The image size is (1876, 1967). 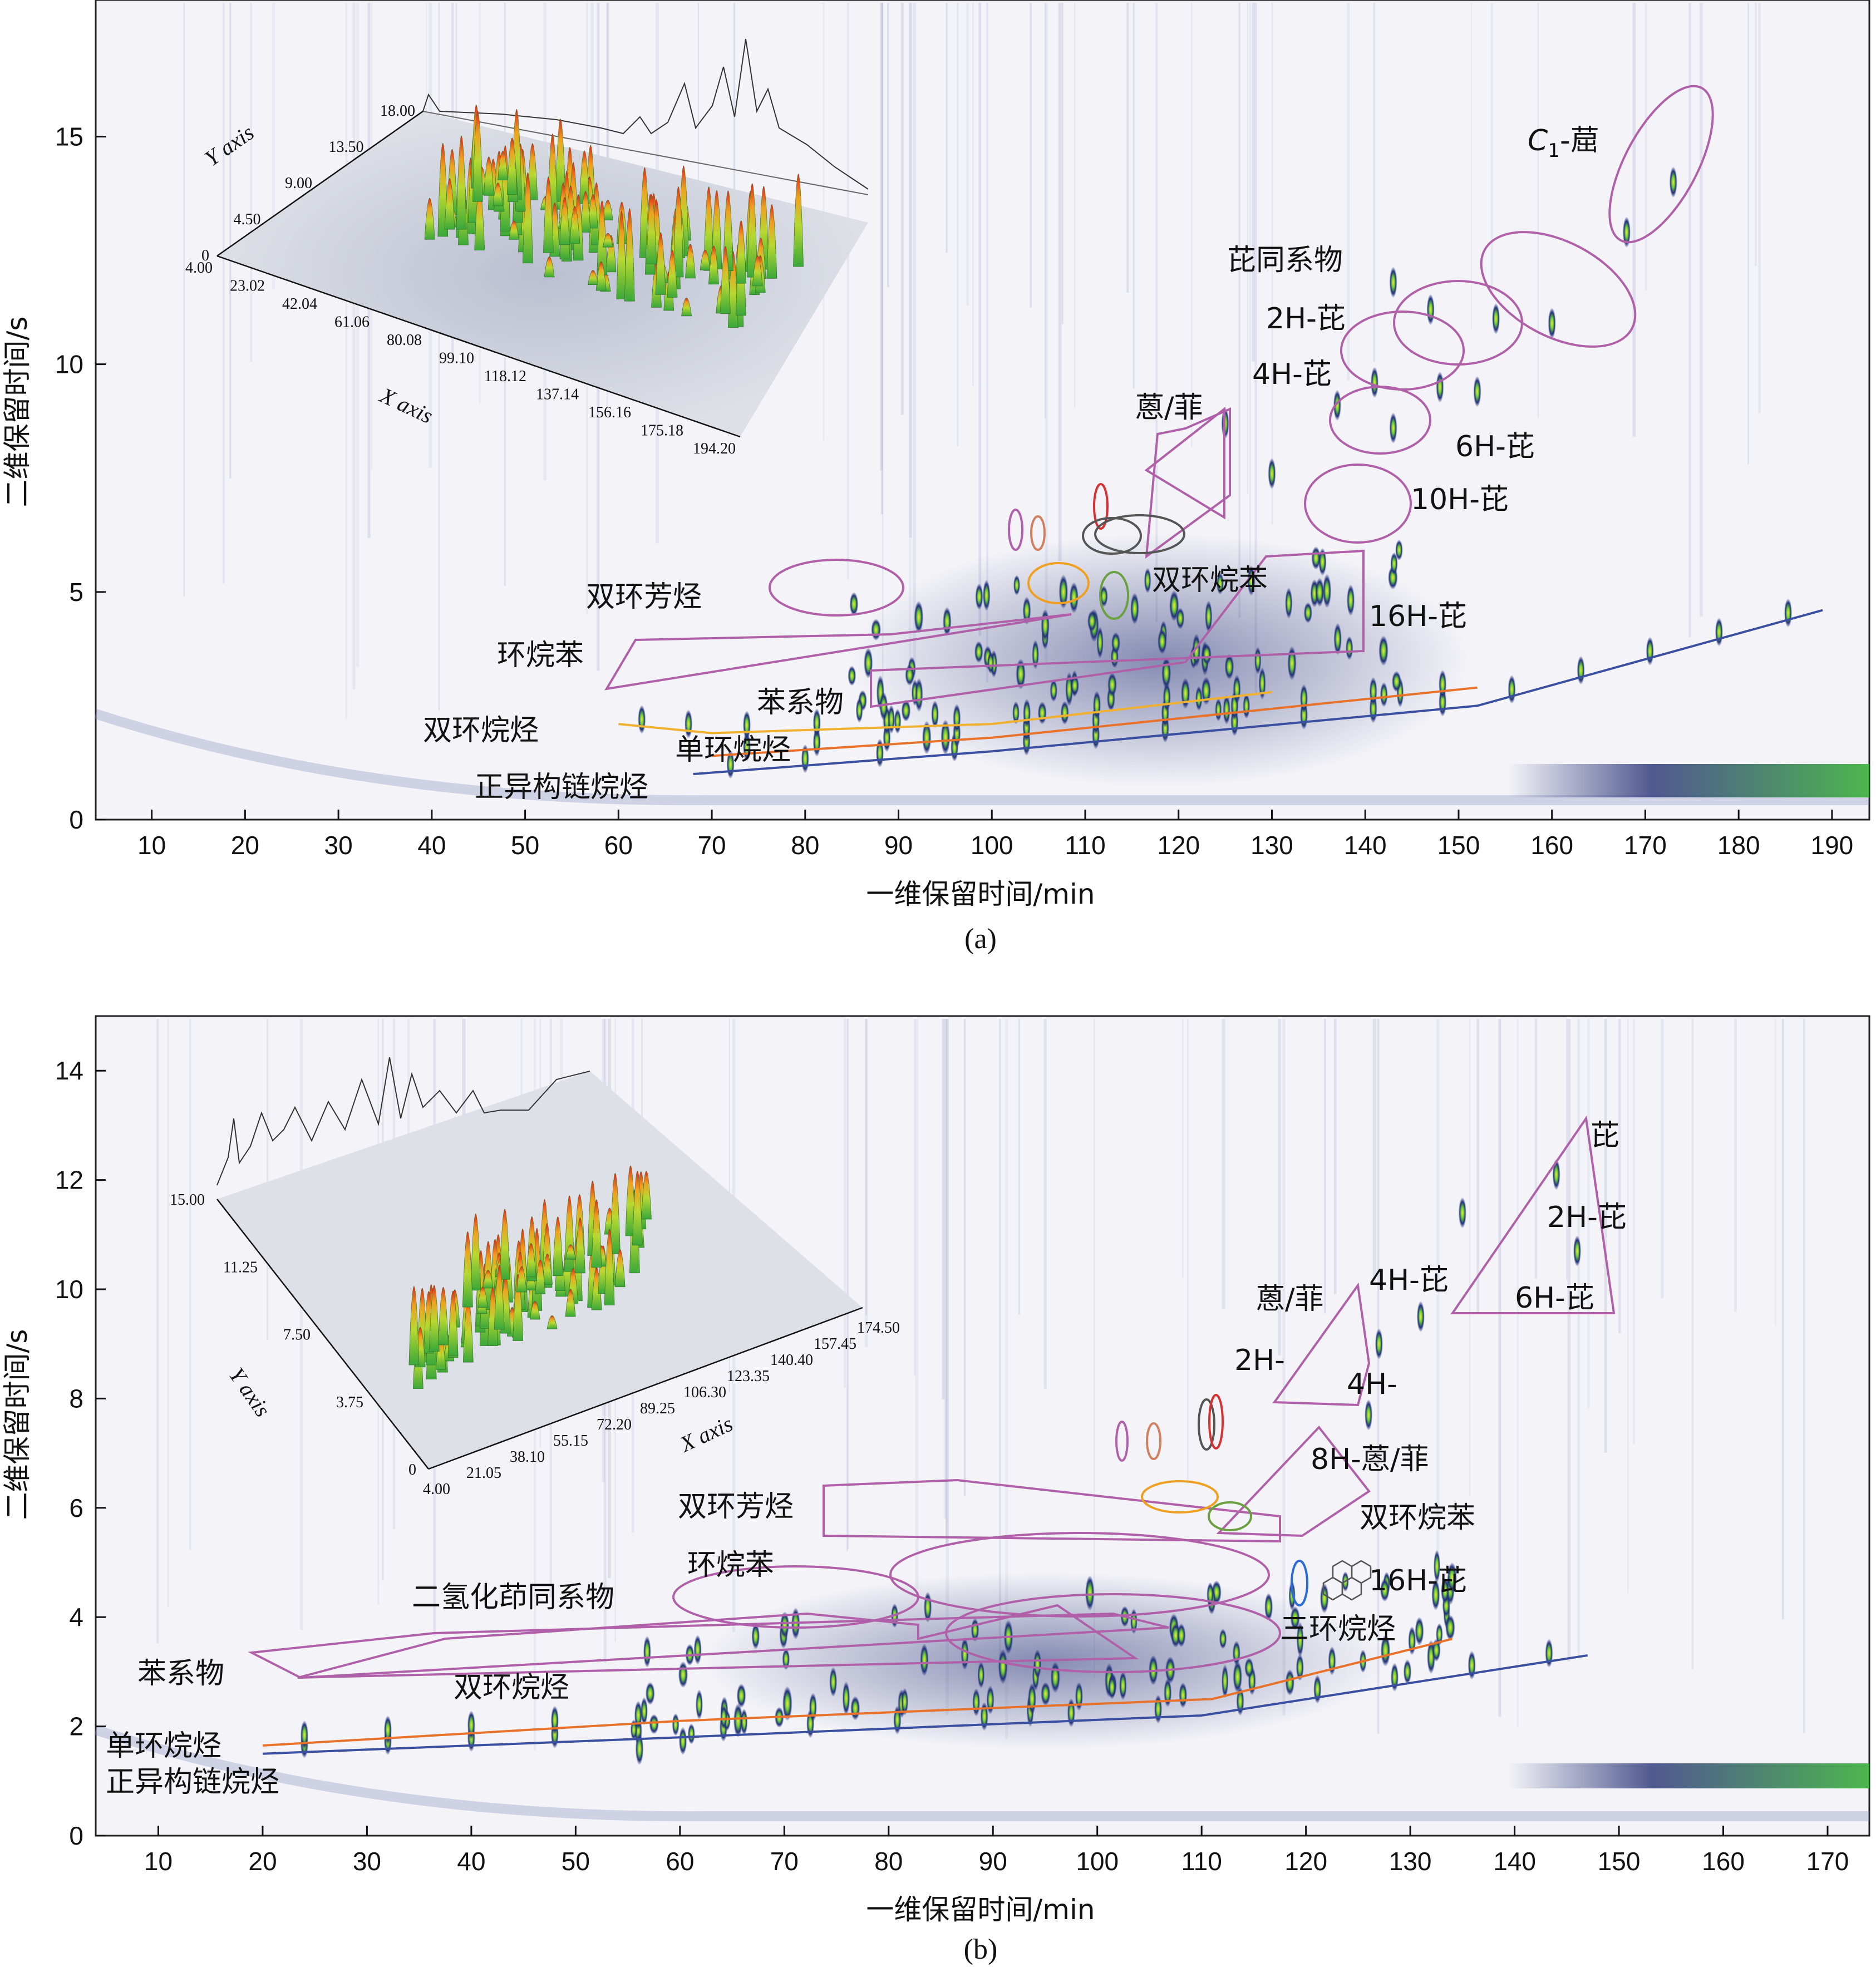 I want to click on label-bicycloalkylbenzene: 双环烷苯, so click(x=1417, y=1518).